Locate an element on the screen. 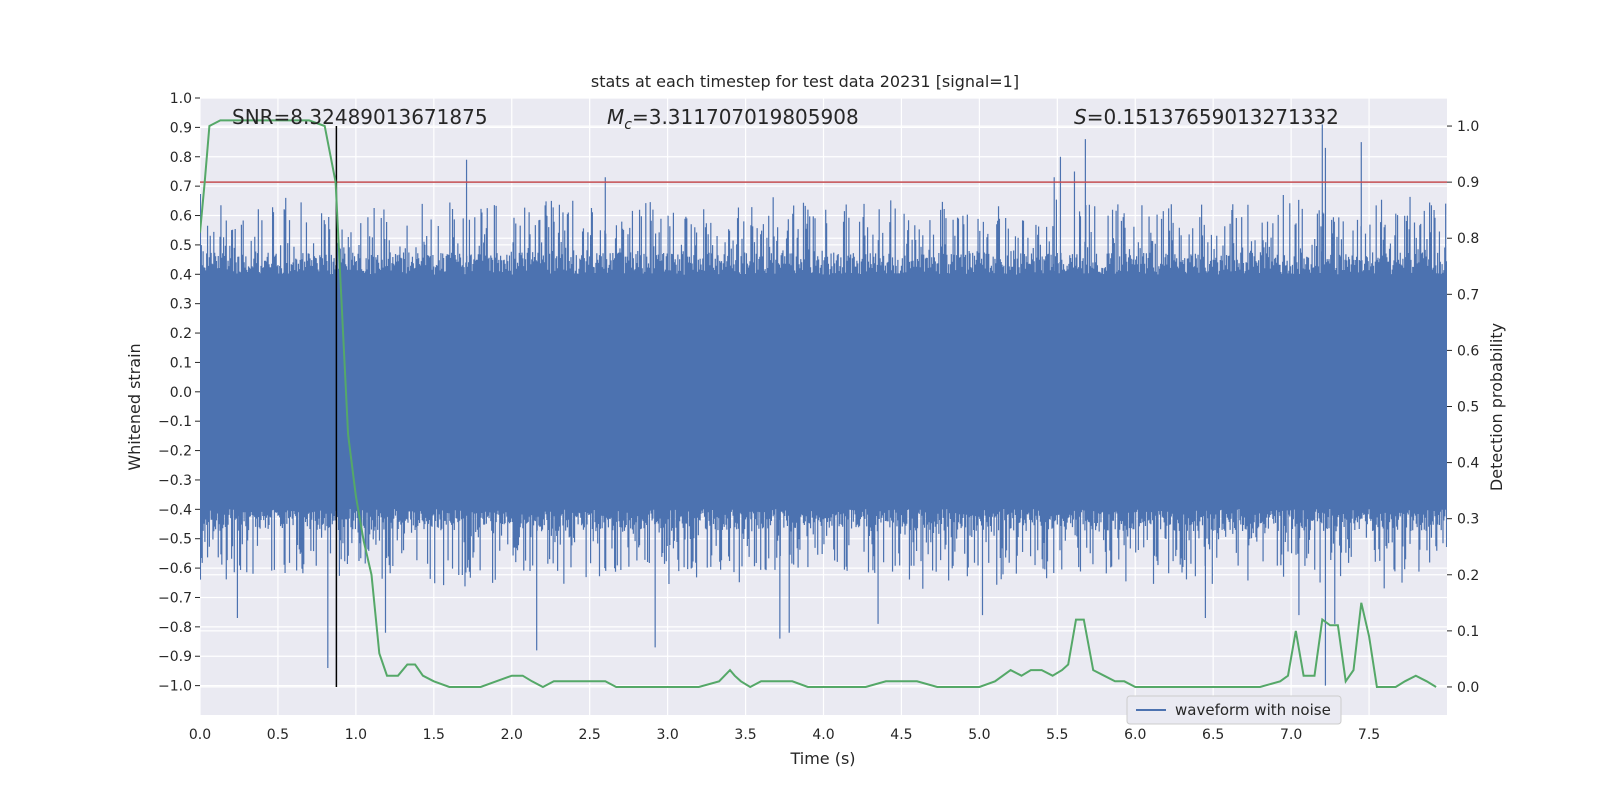 The width and height of the screenshot is (1600, 800). y-tick-label: −0.5 is located at coordinates (175, 540).